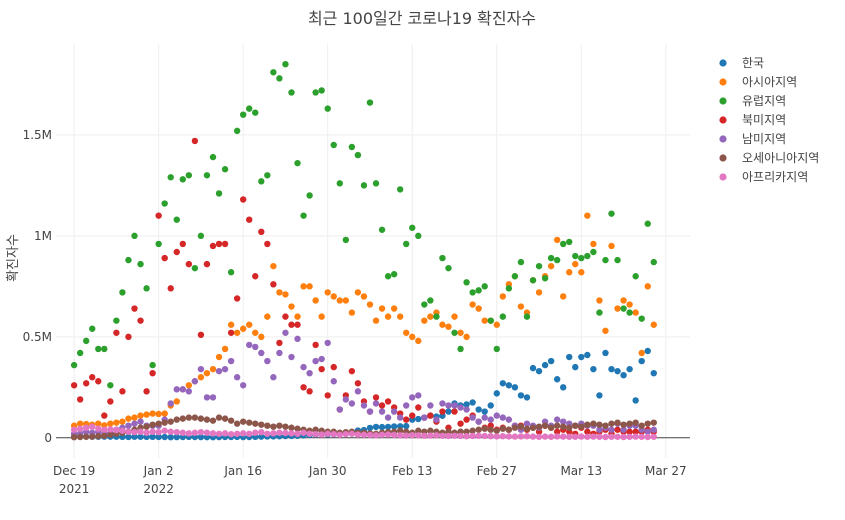 This screenshot has height=520, width=845. What do you see at coordinates (752, 120) in the screenshot?
I see `legend-item: 북미지역` at bounding box center [752, 120].